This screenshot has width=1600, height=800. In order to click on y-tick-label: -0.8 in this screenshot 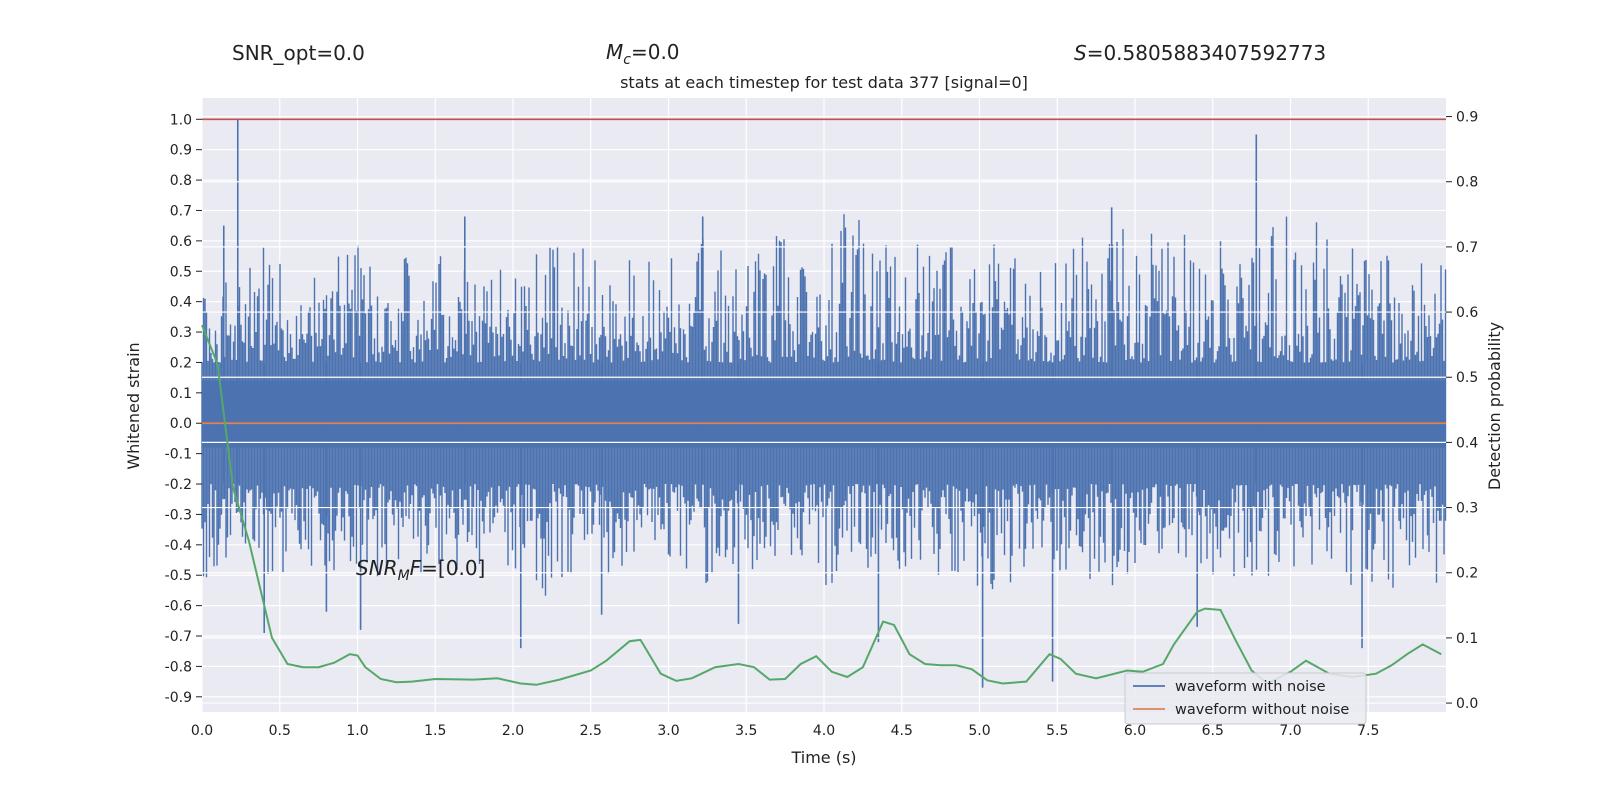, I will do `click(178, 667)`.